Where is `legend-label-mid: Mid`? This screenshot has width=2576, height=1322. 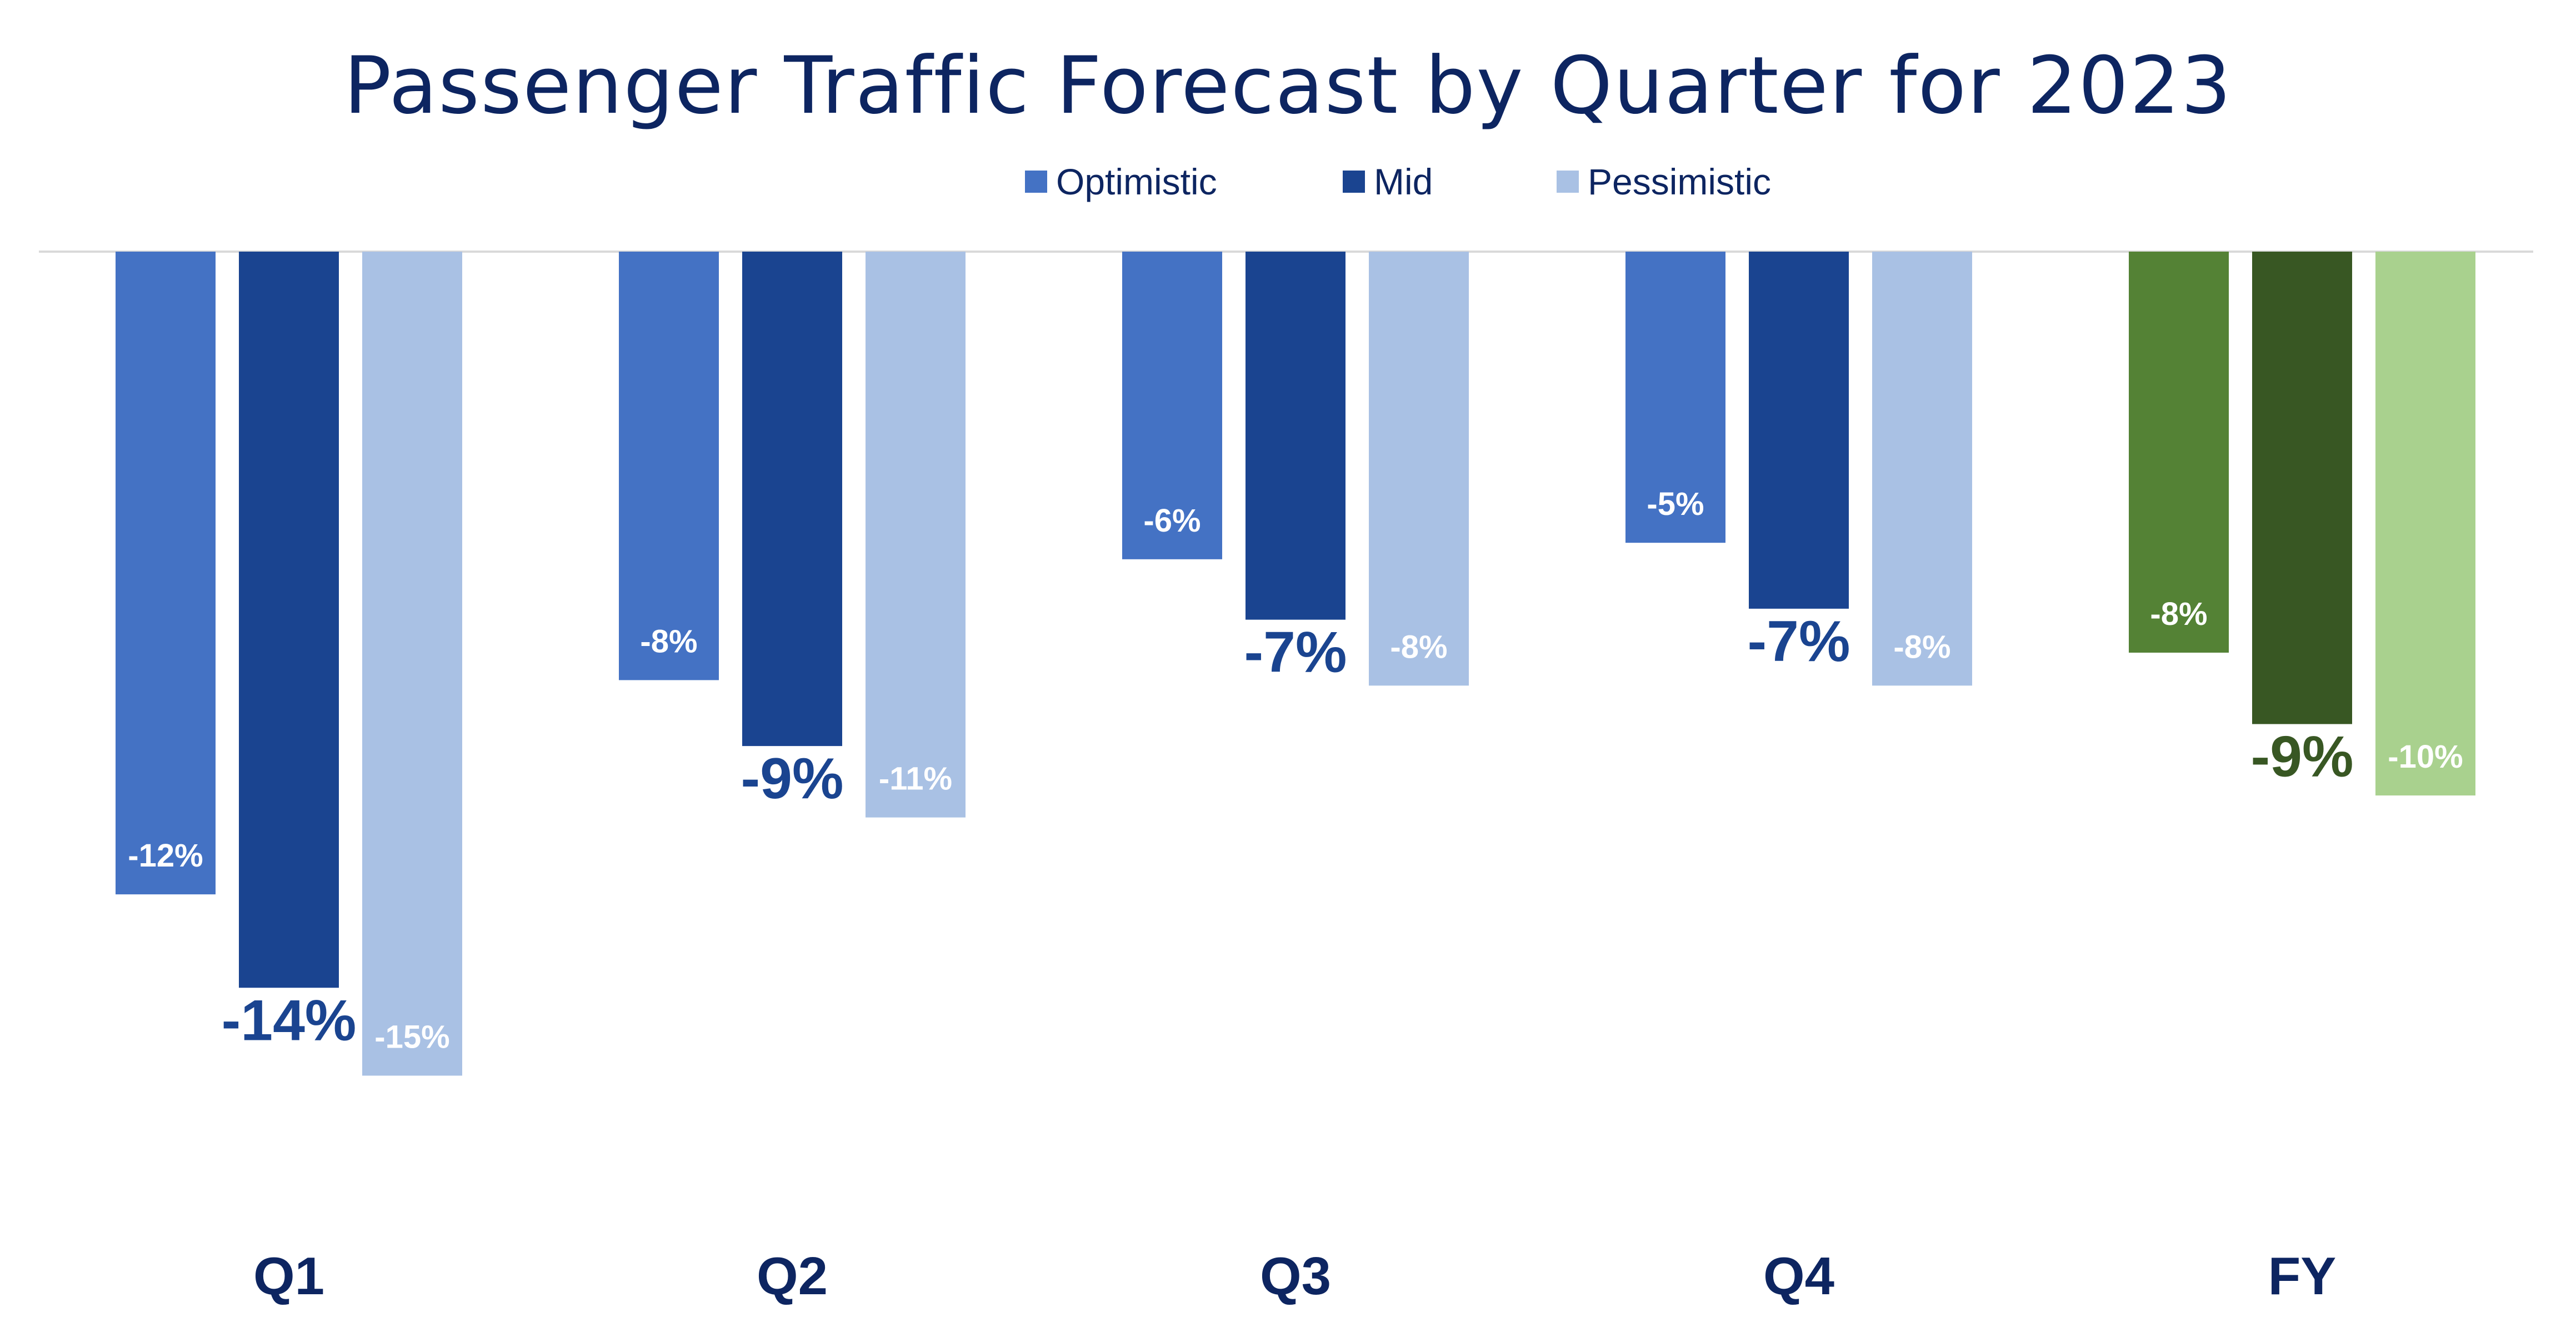 legend-label-mid: Mid is located at coordinates (1404, 182).